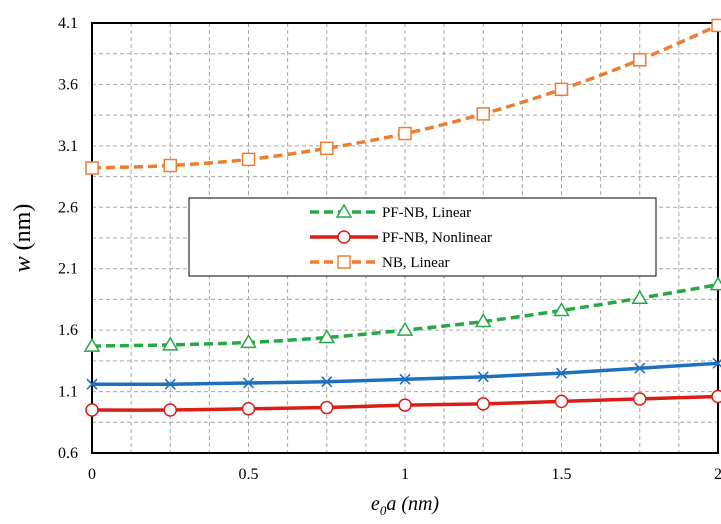 The width and height of the screenshot is (721, 524). Describe the element at coordinates (23, 230) in the screenshot. I see `y-axis-title-rest: (nm)` at that location.